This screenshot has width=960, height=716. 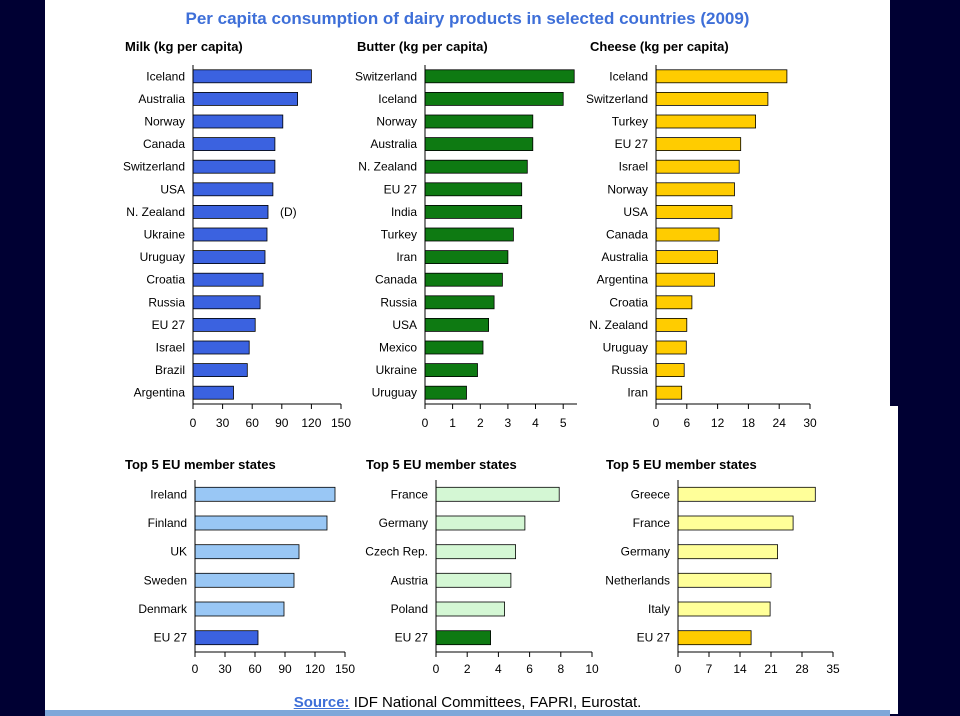 What do you see at coordinates (629, 370) in the screenshot?
I see `chart-2-category-label: Russia` at bounding box center [629, 370].